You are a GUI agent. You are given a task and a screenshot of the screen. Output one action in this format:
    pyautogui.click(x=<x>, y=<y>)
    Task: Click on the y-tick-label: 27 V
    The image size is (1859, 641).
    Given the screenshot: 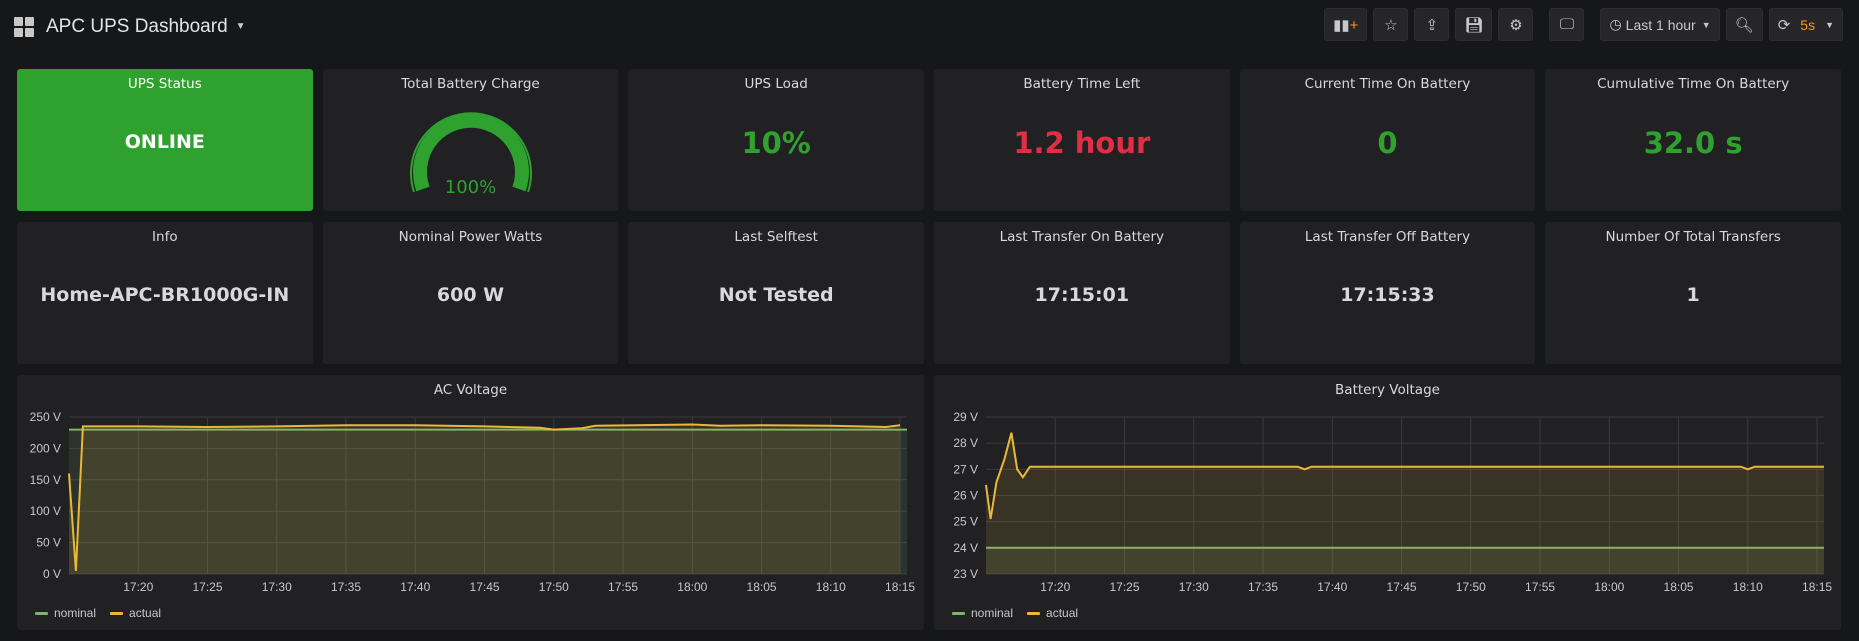 What is the action you would take?
    pyautogui.click(x=965, y=469)
    